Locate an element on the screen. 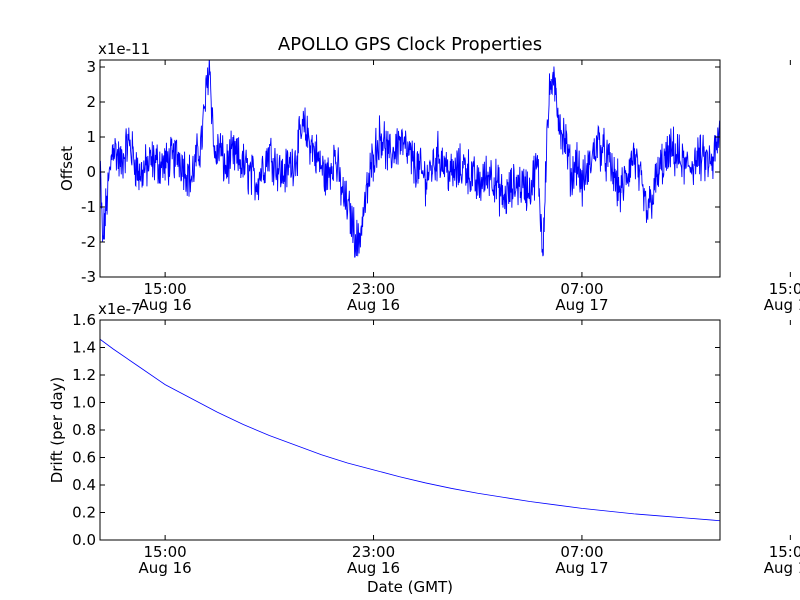  offset-xtick-label-time: 23:00 is located at coordinates (373, 289).